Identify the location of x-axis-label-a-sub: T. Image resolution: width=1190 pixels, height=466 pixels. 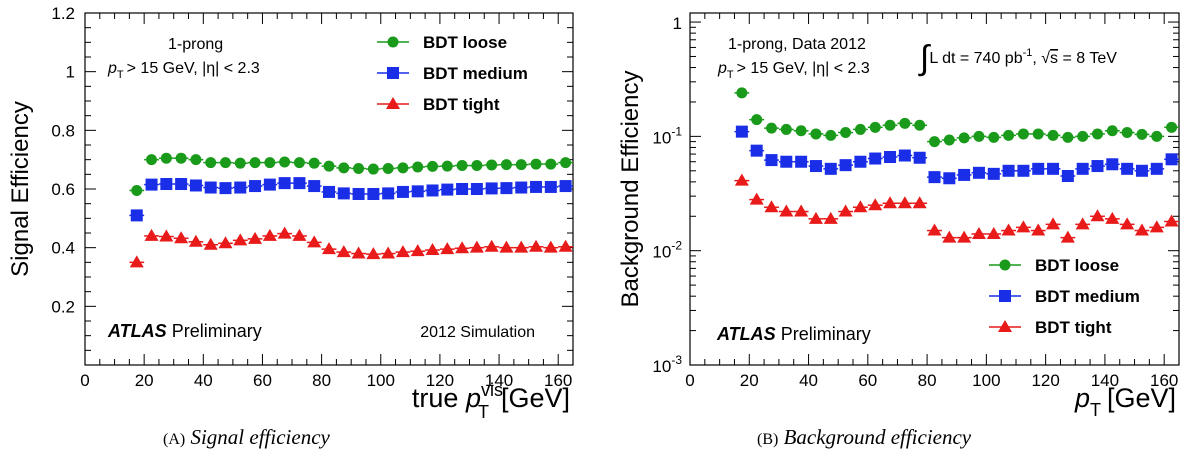
(483, 412).